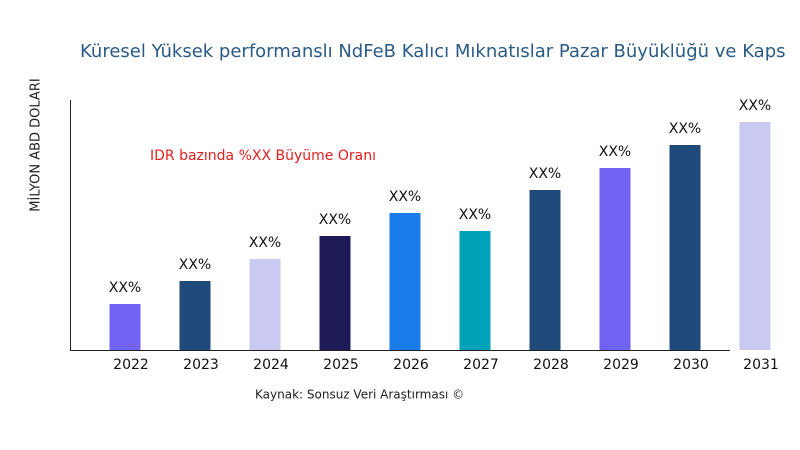  I want to click on x-tick-label: 2024, so click(271, 365).